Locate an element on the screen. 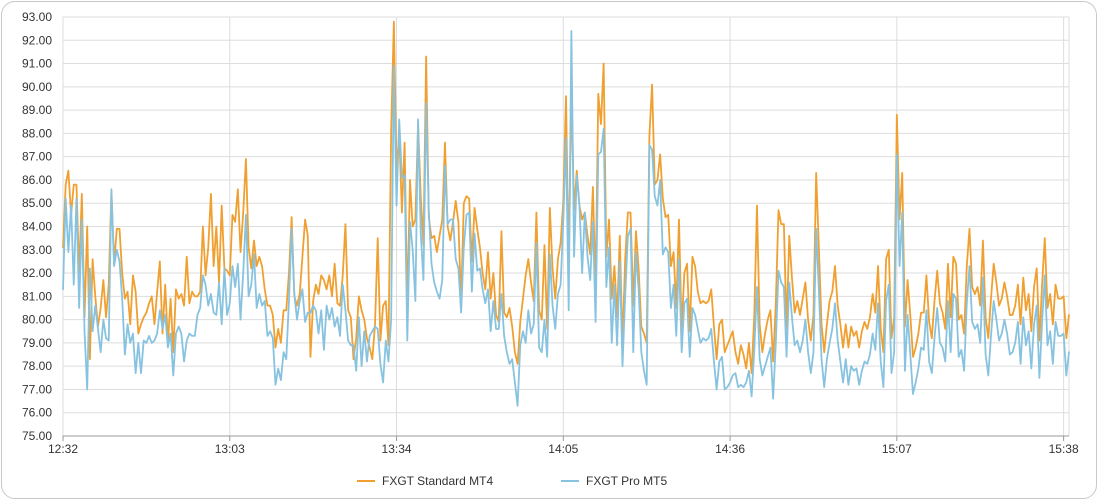  y-tick-label: 88.00 is located at coordinates (37, 133).